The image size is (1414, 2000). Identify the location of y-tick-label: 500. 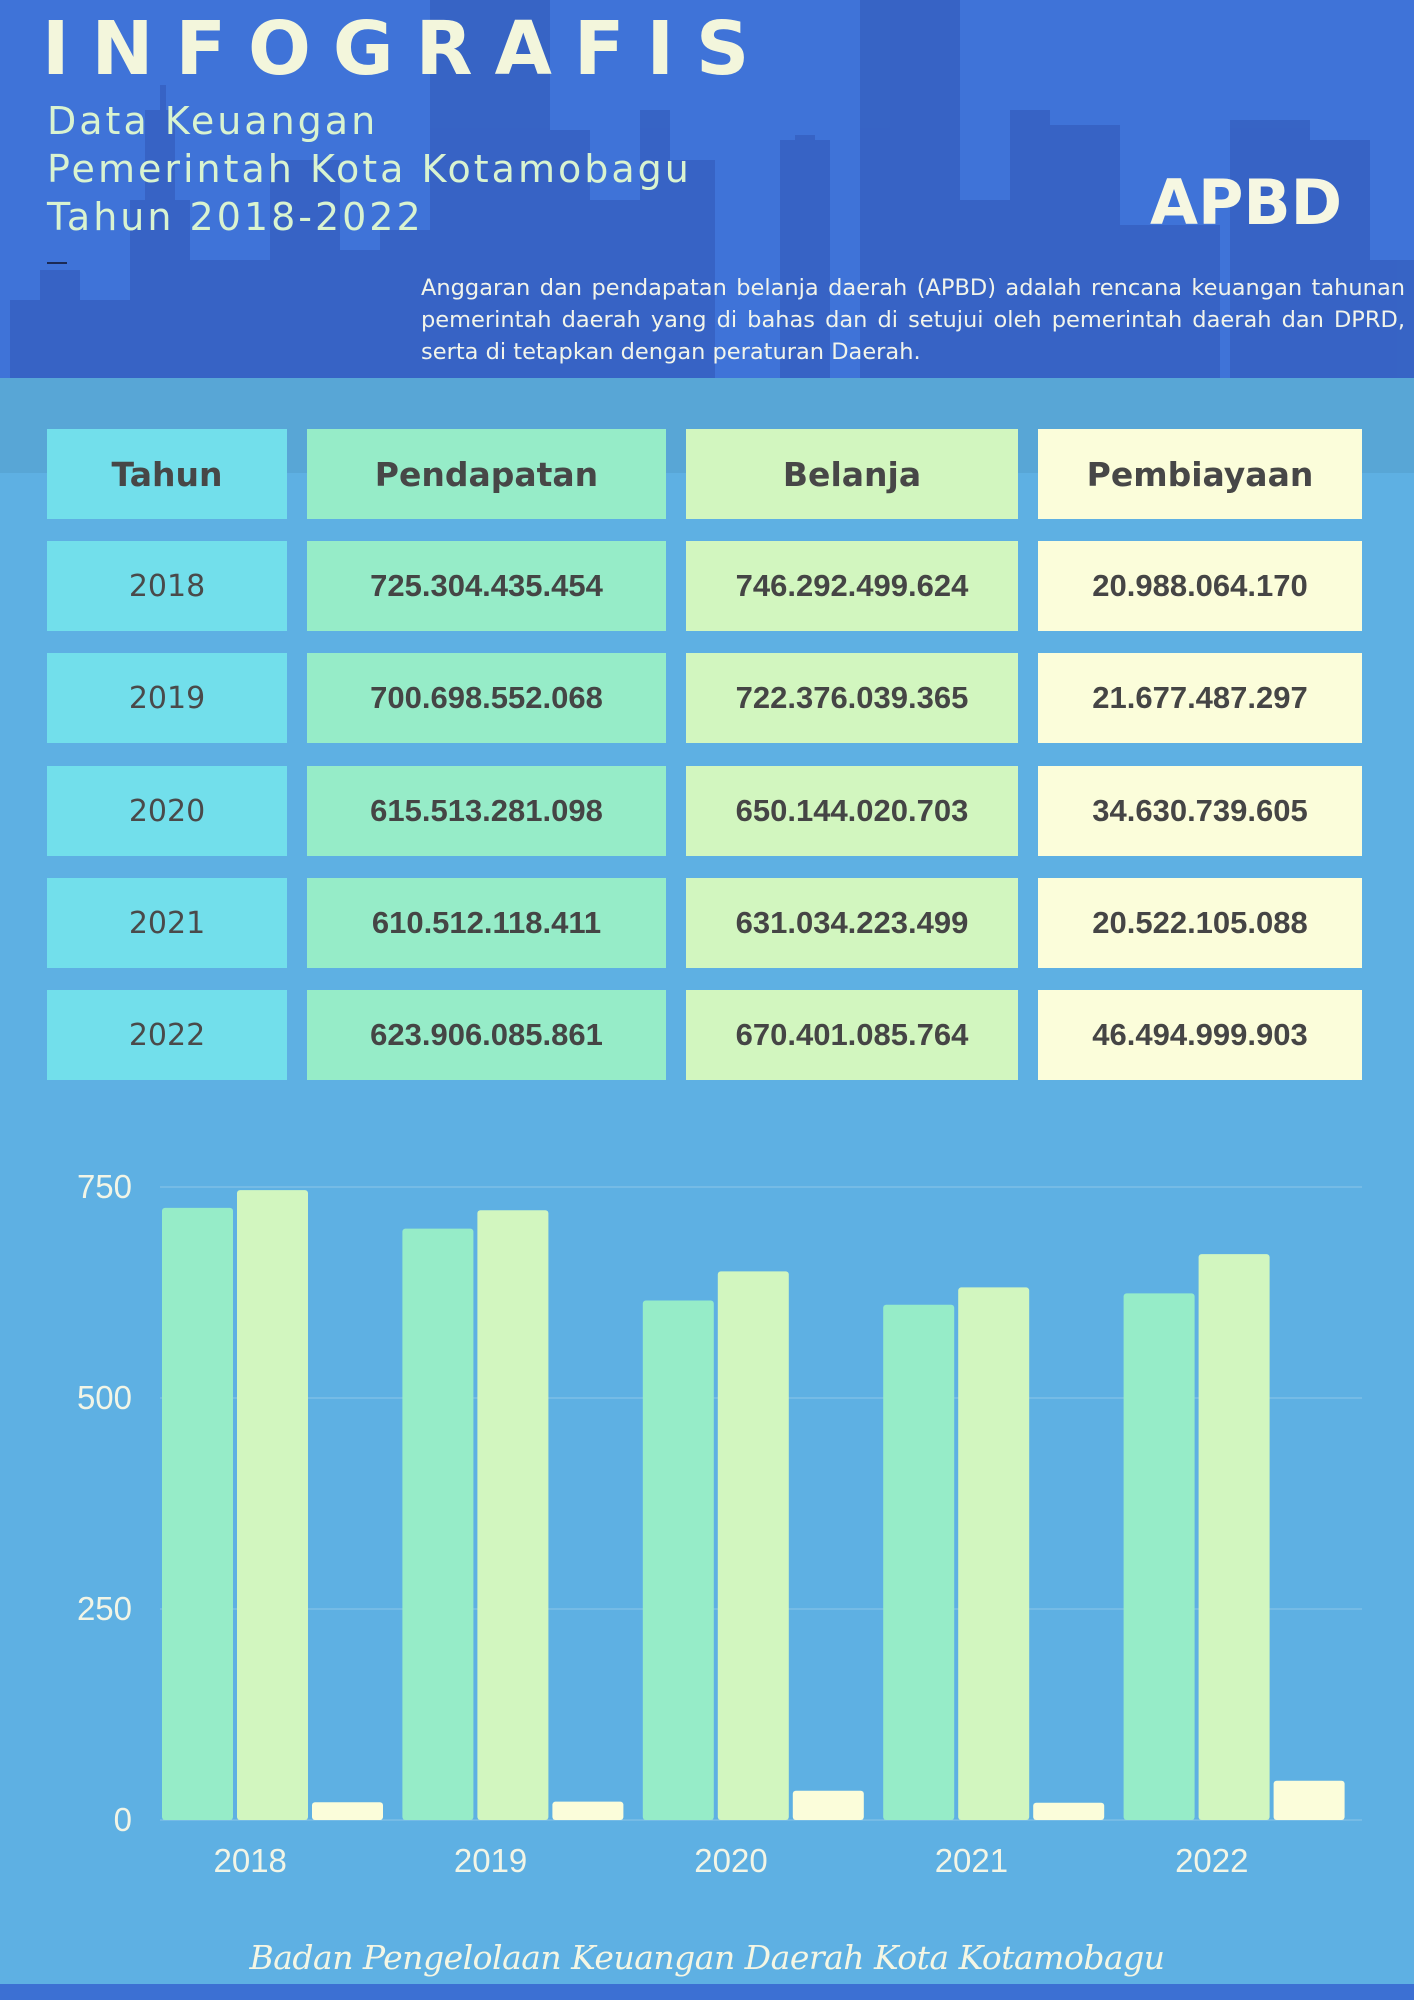
(104, 1397).